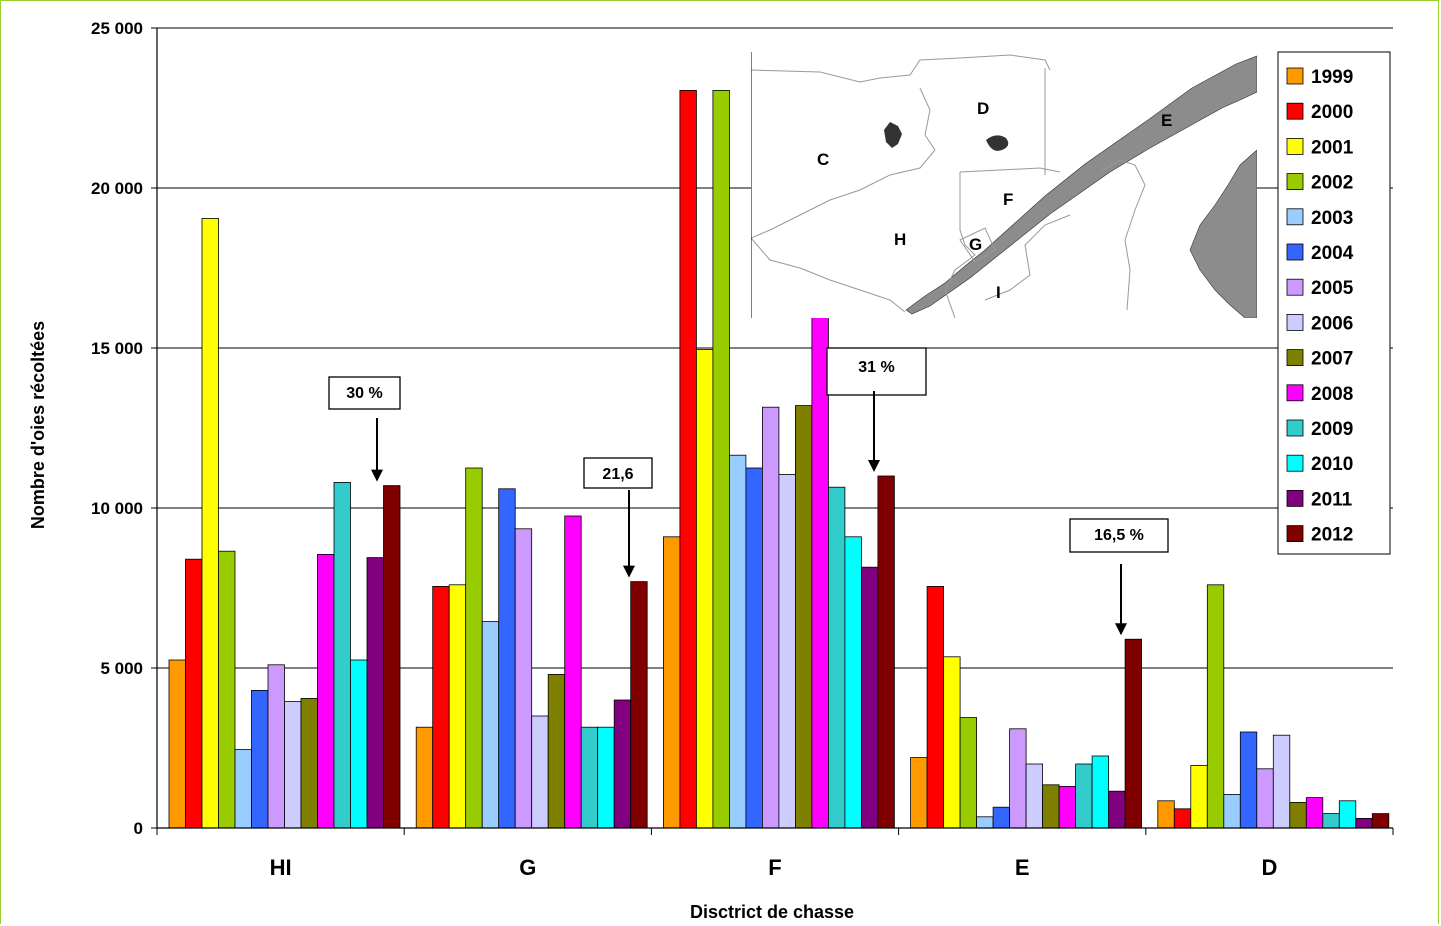 The image size is (1441, 926). I want to click on legend-swatch-1999, so click(1295, 76).